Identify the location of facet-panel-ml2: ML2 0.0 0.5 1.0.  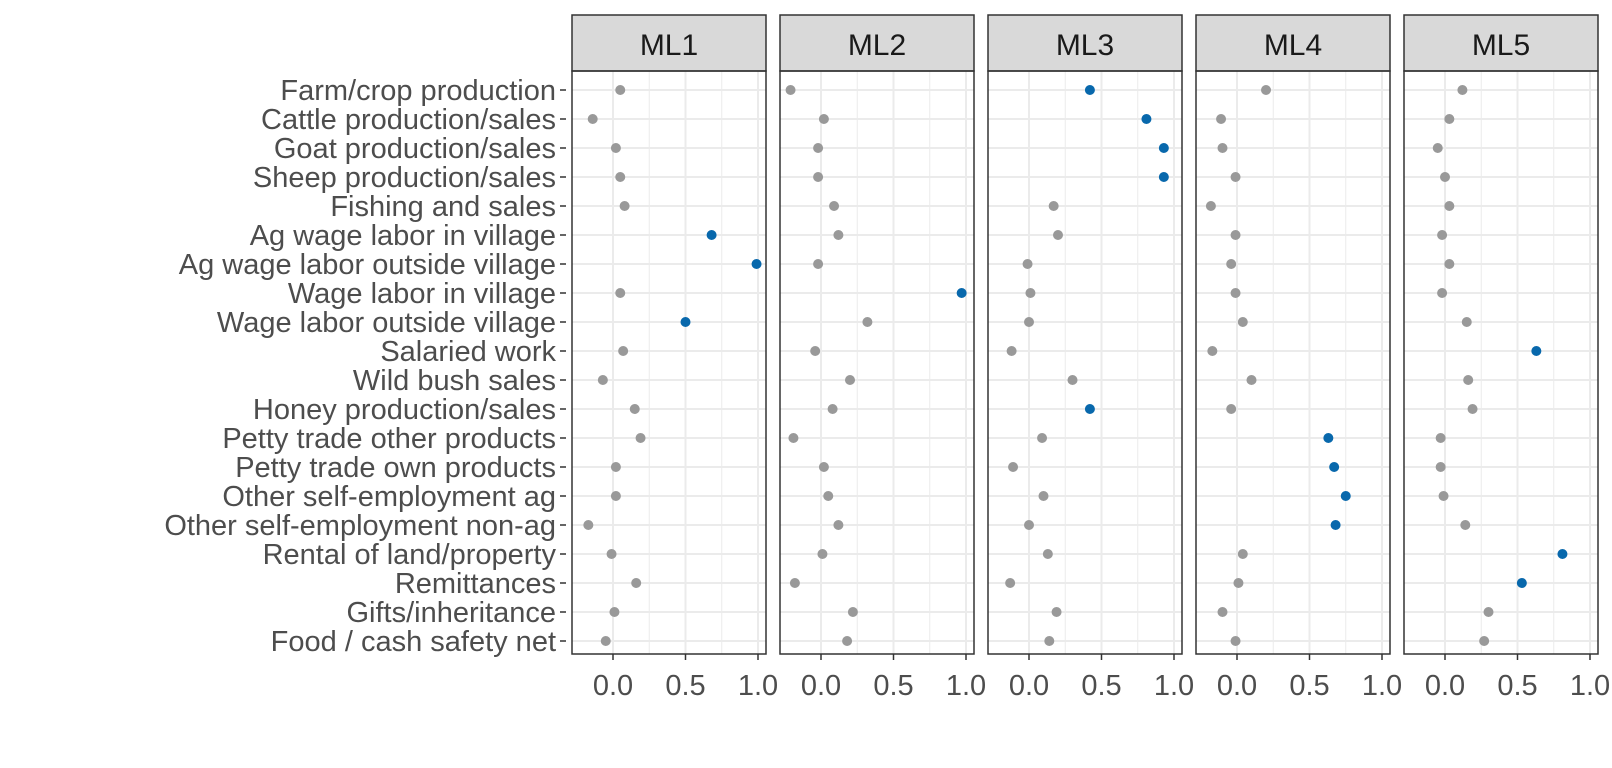
(882, 358).